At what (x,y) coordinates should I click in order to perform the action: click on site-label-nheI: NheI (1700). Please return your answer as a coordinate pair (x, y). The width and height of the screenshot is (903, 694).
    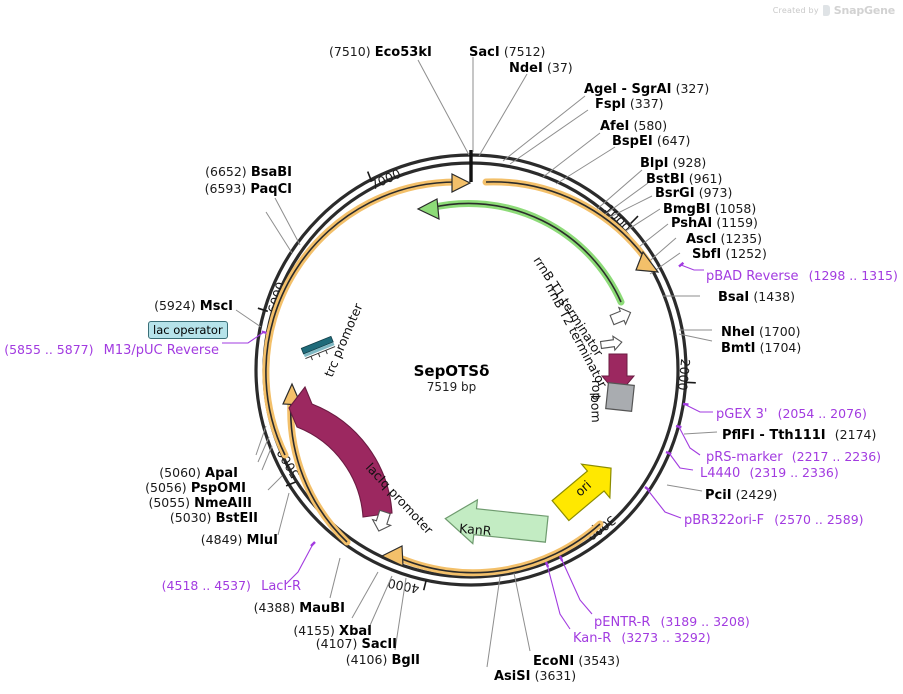
    Looking at the image, I should click on (761, 332).